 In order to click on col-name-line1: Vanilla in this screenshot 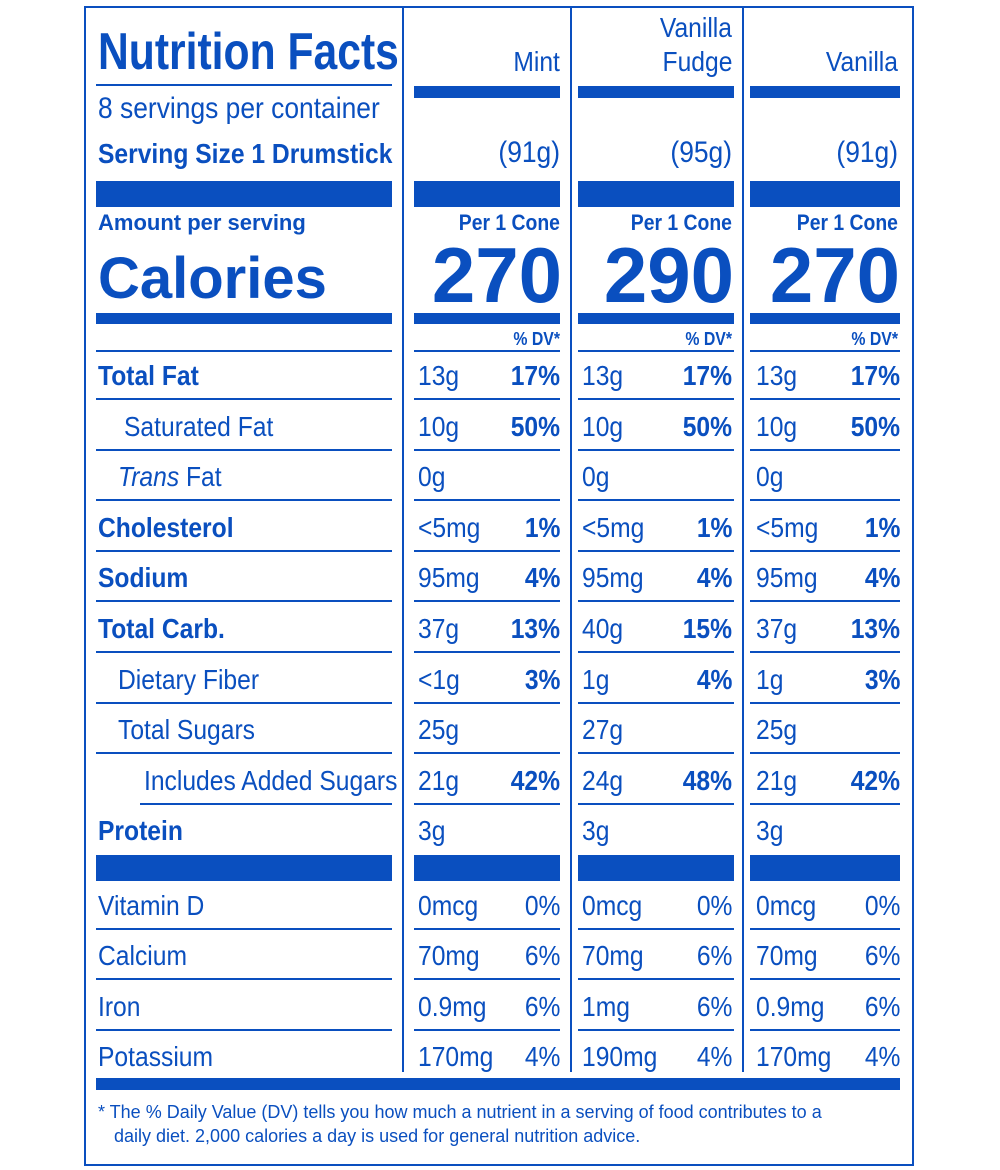, I will do `click(695, 27)`.